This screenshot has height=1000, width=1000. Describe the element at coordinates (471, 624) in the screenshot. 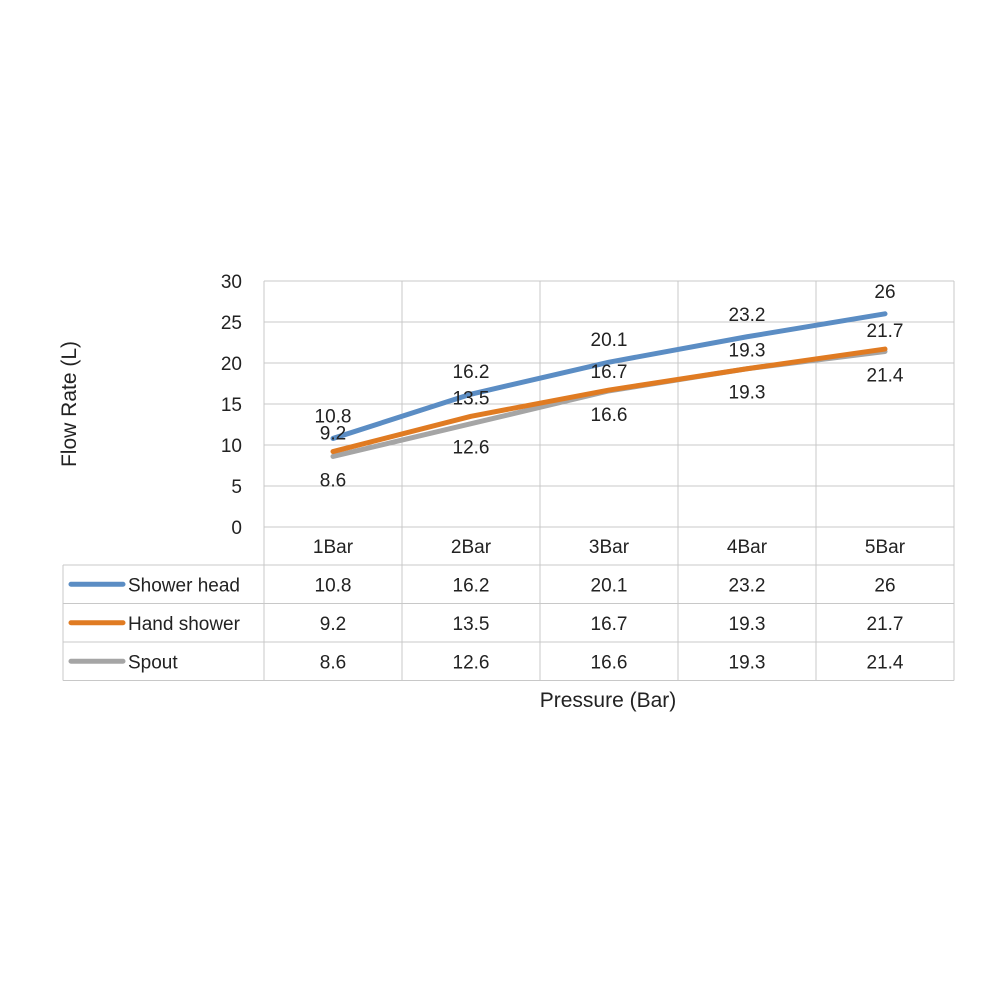

I see `table-cell: 13.5` at that location.